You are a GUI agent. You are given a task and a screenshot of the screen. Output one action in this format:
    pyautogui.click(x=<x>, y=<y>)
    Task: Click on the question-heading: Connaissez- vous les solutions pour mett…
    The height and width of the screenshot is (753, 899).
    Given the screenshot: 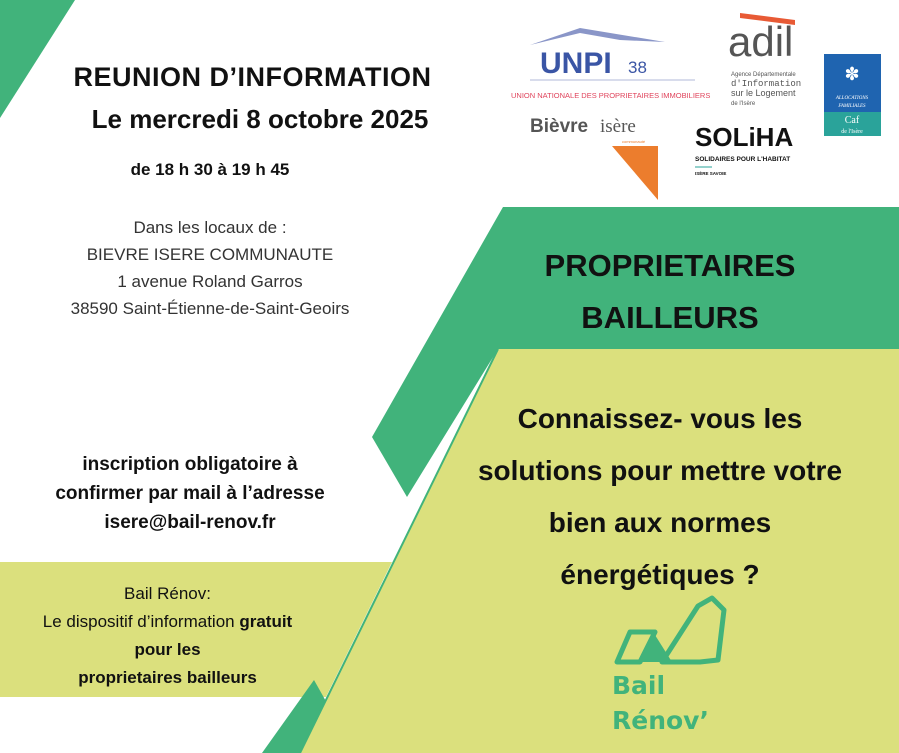 What is the action you would take?
    pyautogui.click(x=659, y=497)
    